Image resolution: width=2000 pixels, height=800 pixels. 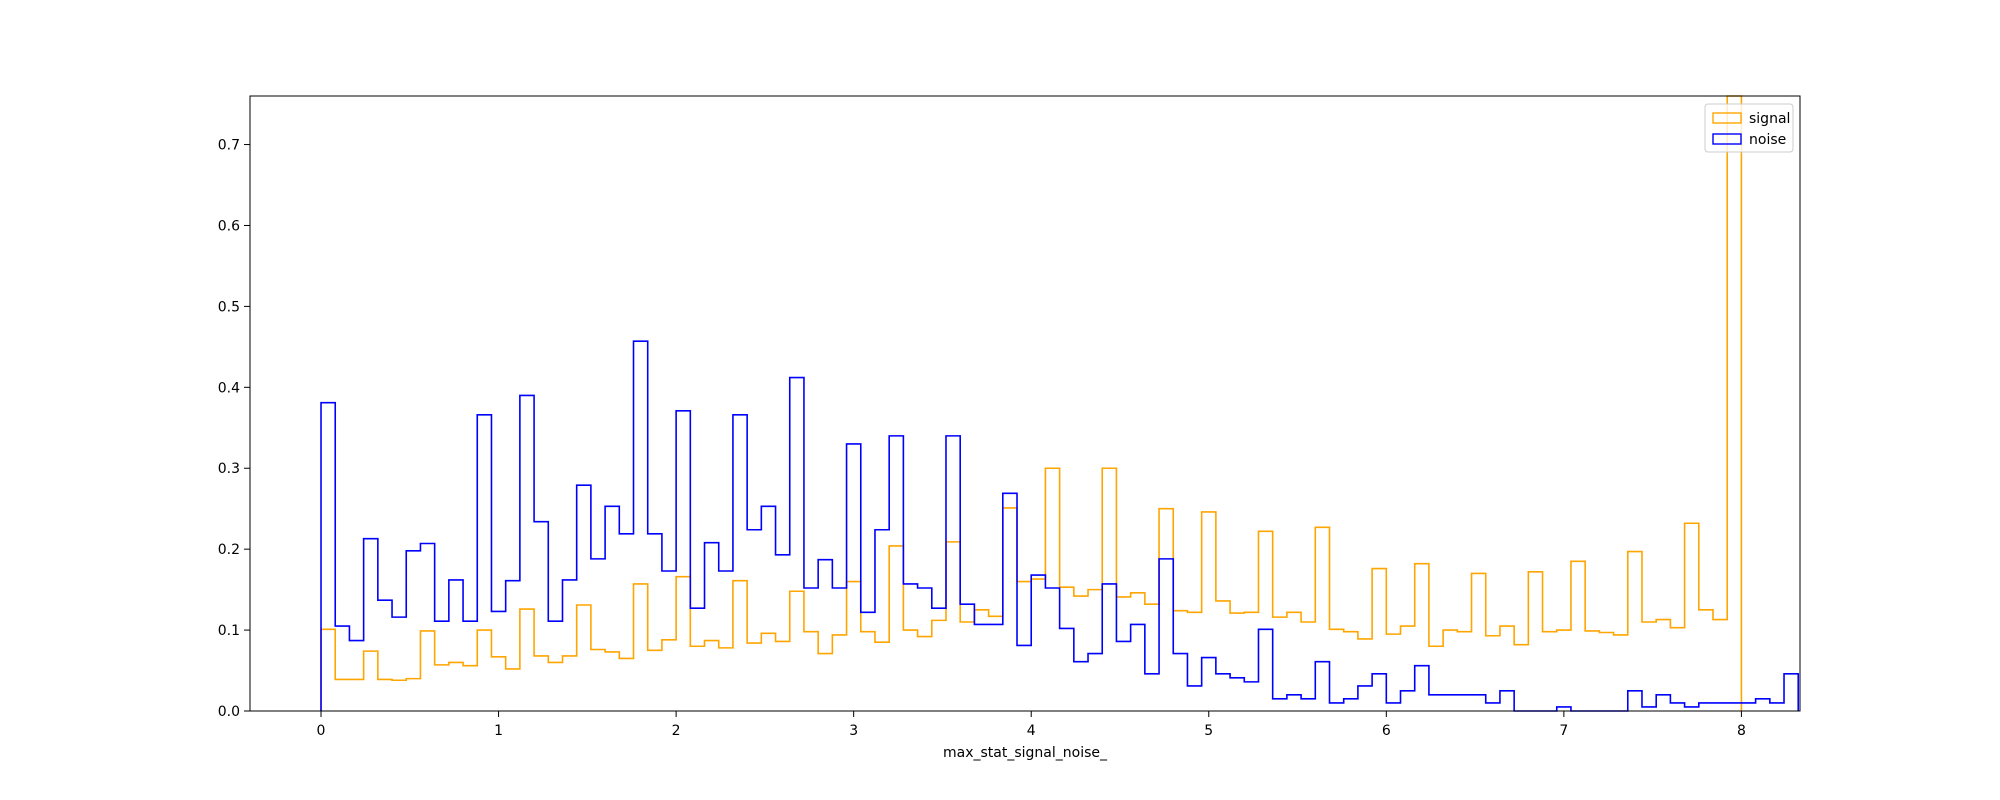 What do you see at coordinates (1031, 731) in the screenshot?
I see `x-tick-label: 4` at bounding box center [1031, 731].